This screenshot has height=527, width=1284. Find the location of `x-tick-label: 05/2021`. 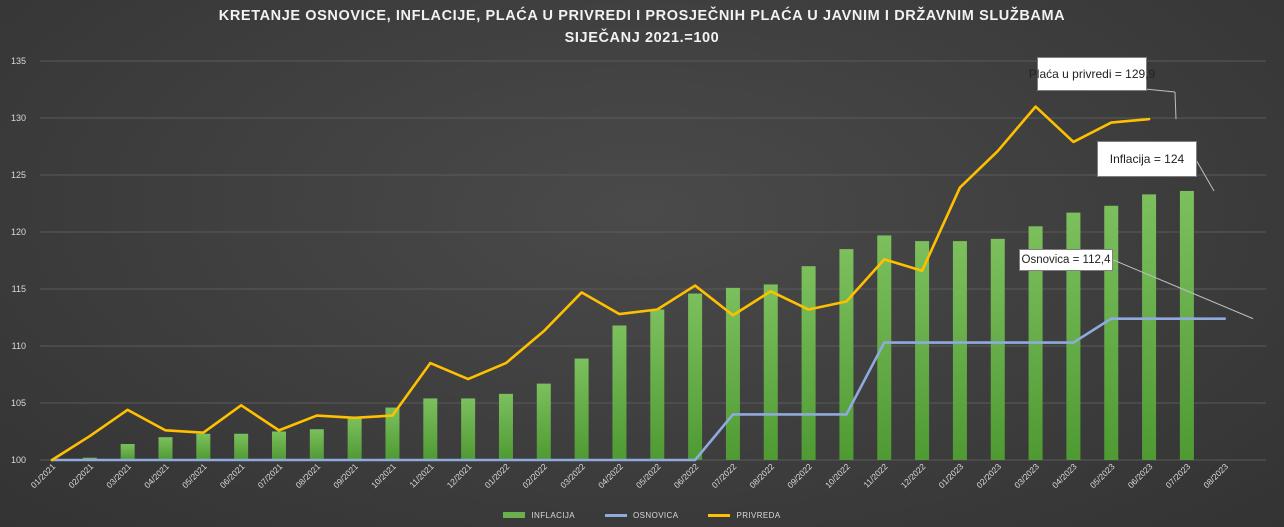

x-tick-label: 05/2021 is located at coordinates (194, 475).